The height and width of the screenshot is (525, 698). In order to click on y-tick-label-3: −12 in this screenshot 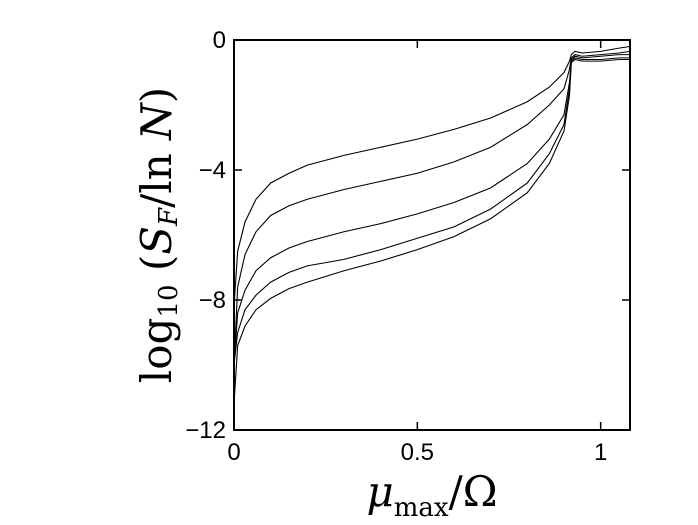, I will do `click(205, 430)`.